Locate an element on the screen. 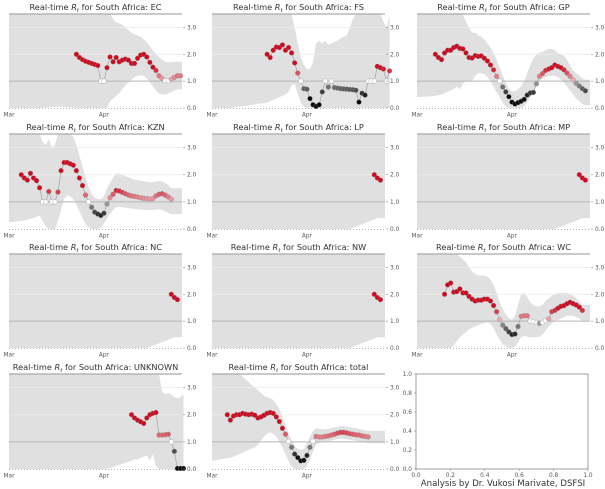 The height and width of the screenshot is (489, 605). panel-title: Real-time Rt for South Africa: EC is located at coordinates (95, 8).